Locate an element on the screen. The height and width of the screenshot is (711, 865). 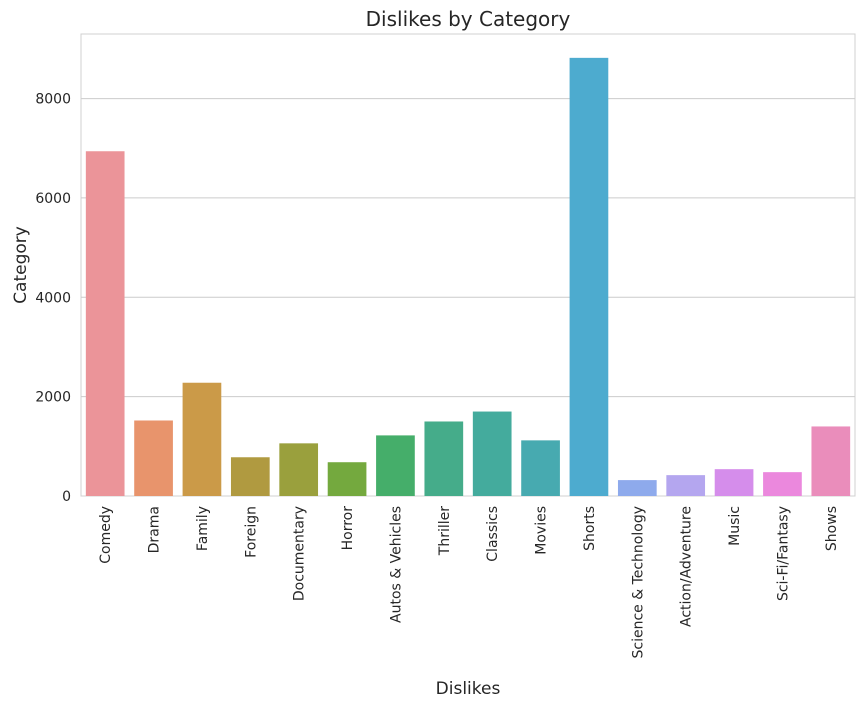
x-axis-label: Dislikes is located at coordinates (468, 689).